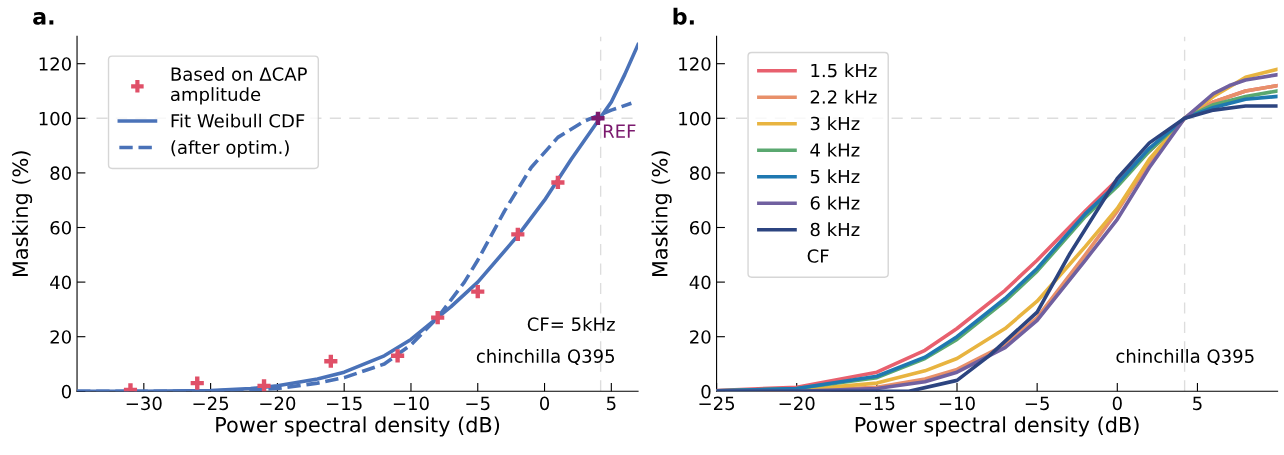 This screenshot has height=455, width=1284. What do you see at coordinates (571, 324) in the screenshot?
I see `annotation: CF= 5kHz` at bounding box center [571, 324].